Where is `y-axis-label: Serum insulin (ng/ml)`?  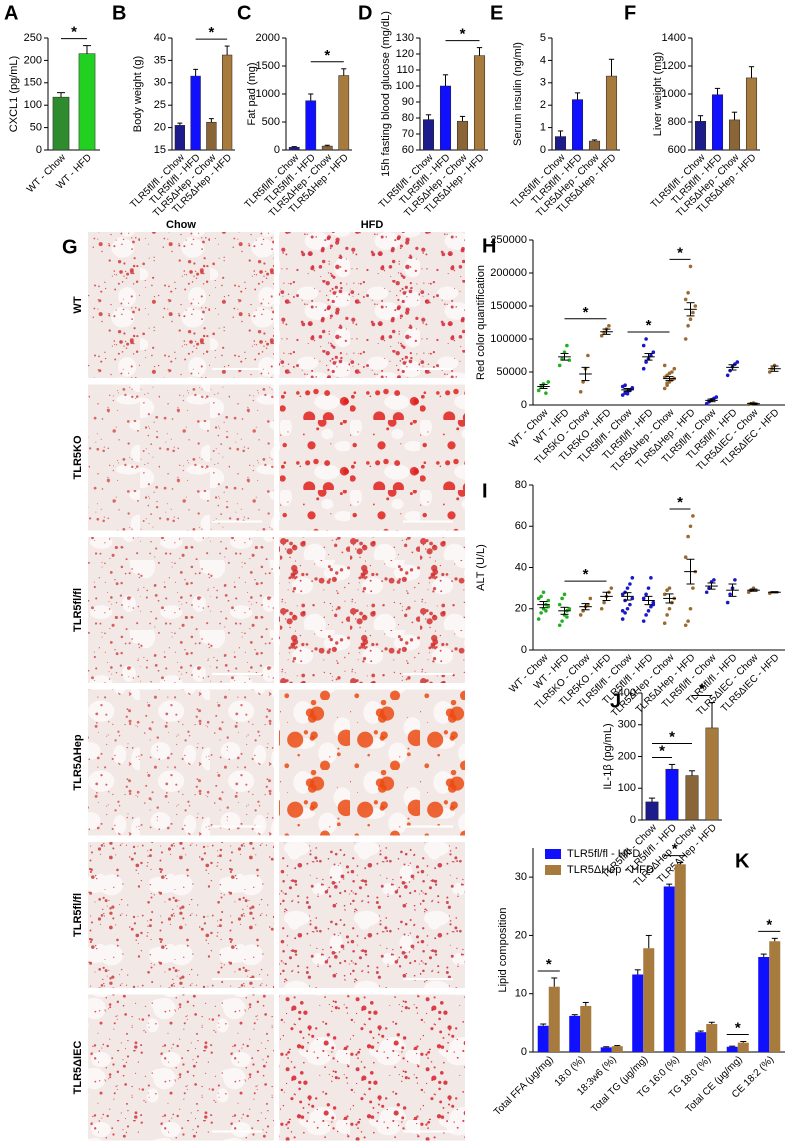 y-axis-label: Serum insulin (ng/ml) is located at coordinates (518, 94).